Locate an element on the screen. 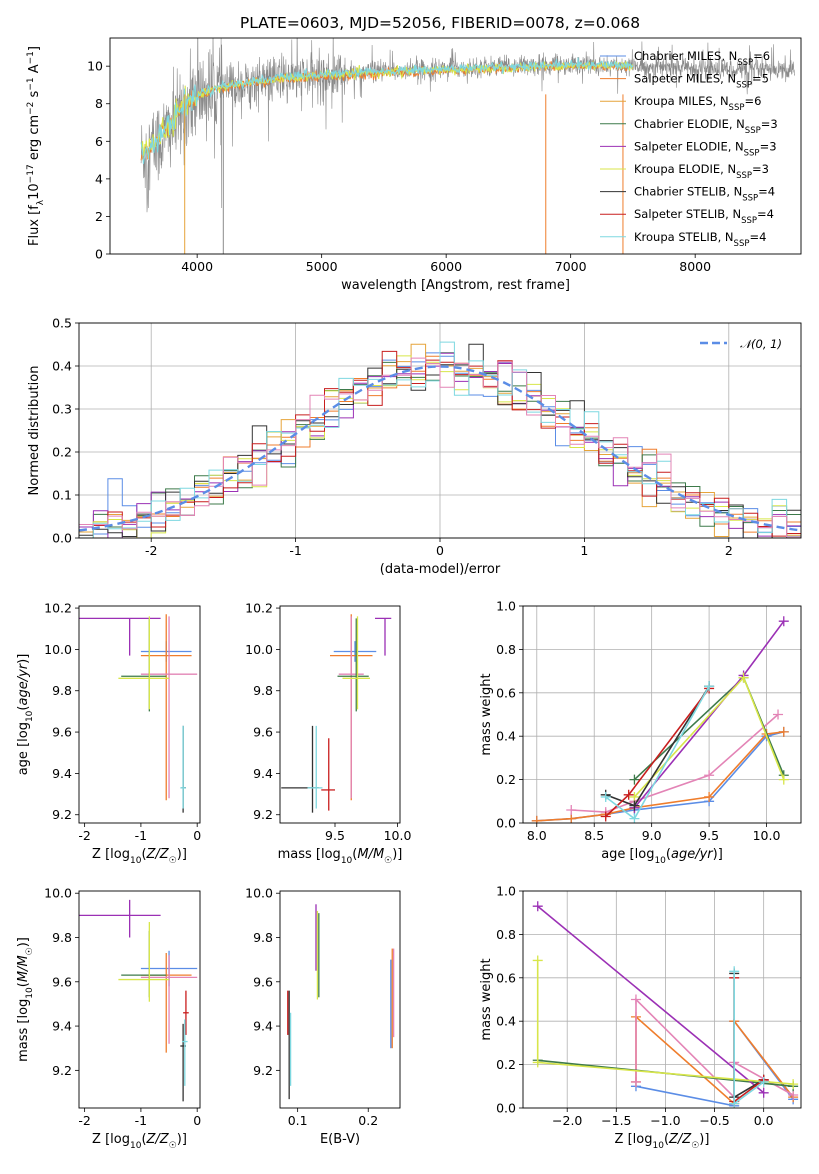 The height and width of the screenshot is (1174, 819). y-tick-label: 10.0 is located at coordinates (58, 649).